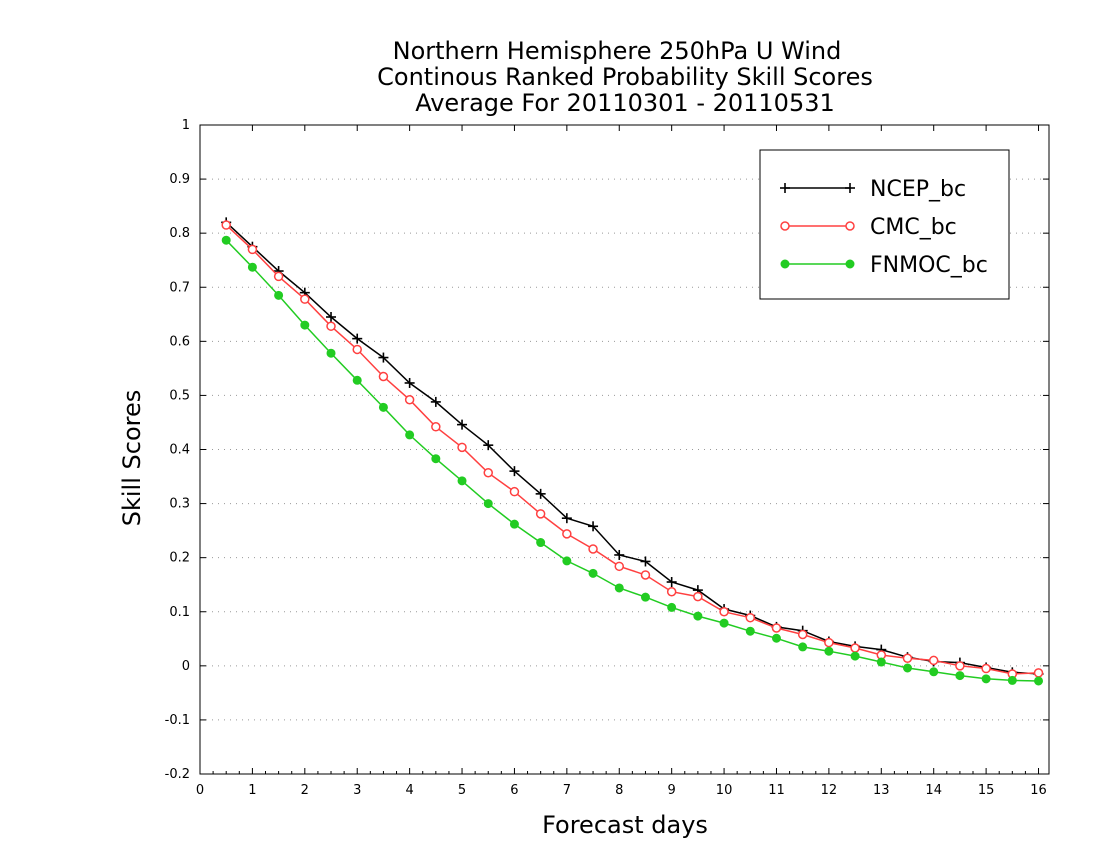 The width and height of the screenshot is (1100, 850). I want to click on x-tick-label: 7, so click(567, 790).